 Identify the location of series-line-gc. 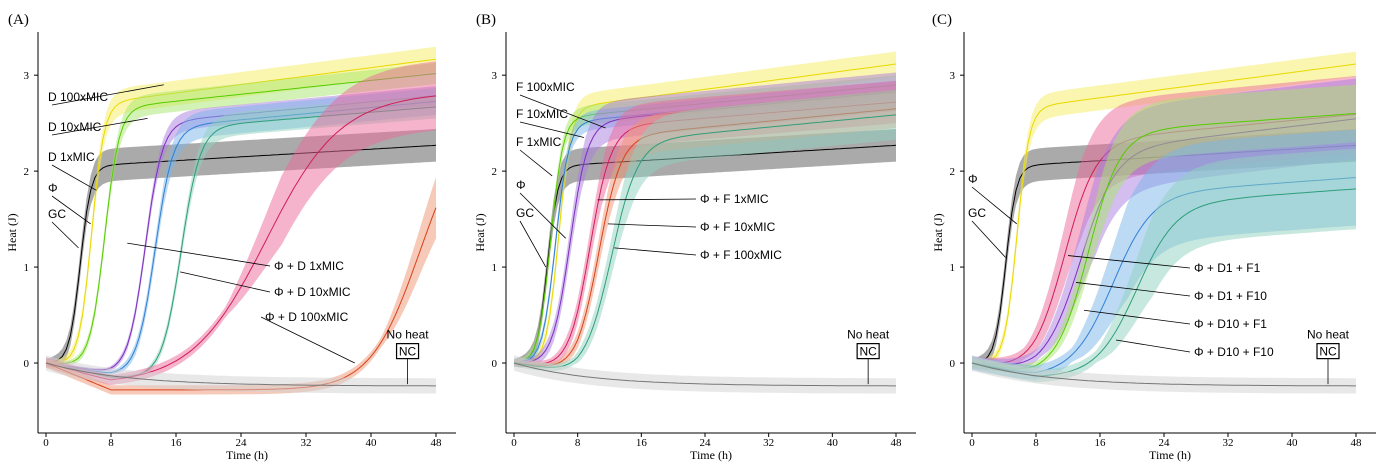
(241, 254).